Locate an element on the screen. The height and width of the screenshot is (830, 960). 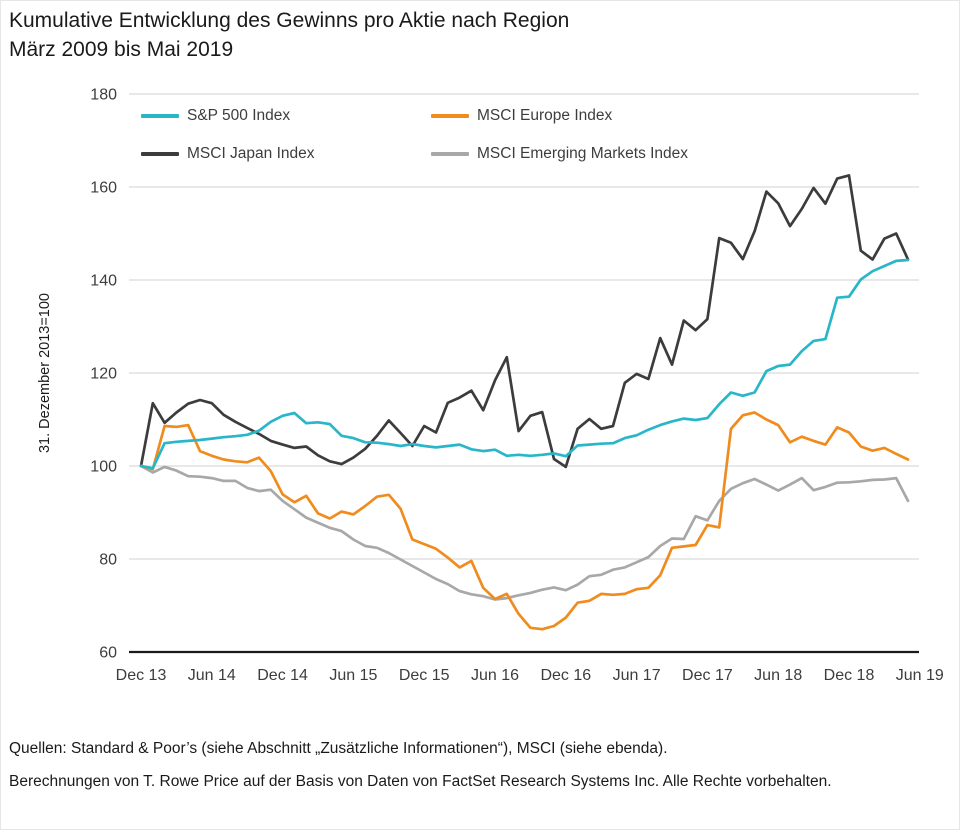
y-tick-label: 60 is located at coordinates (108, 653).